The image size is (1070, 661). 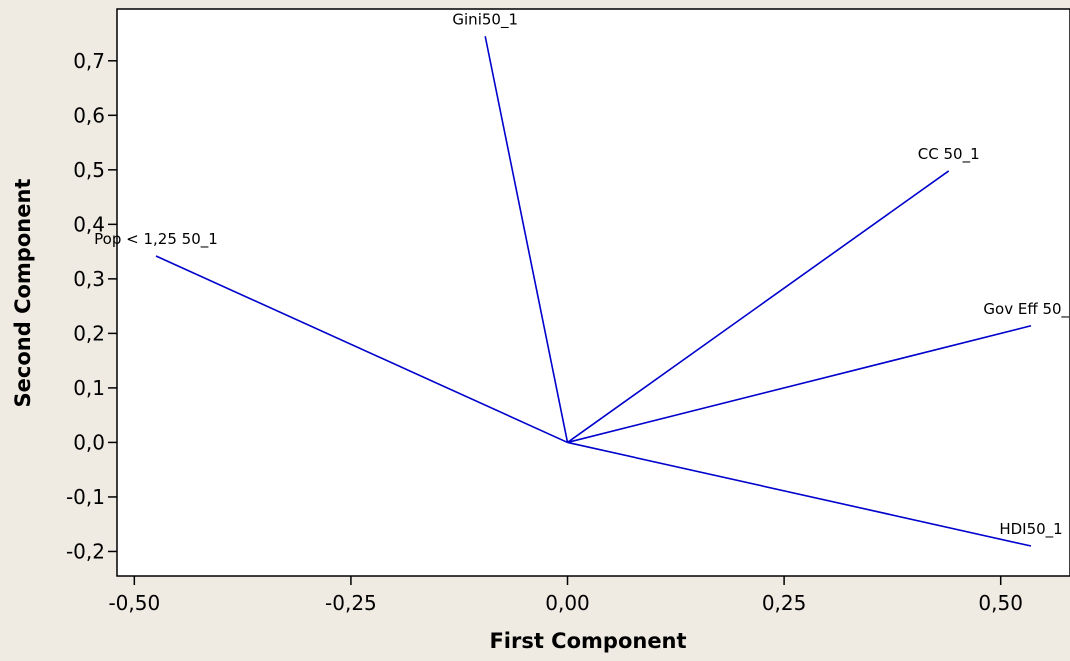 I want to click on x-tick-label: 0,50, so click(x=1000, y=603).